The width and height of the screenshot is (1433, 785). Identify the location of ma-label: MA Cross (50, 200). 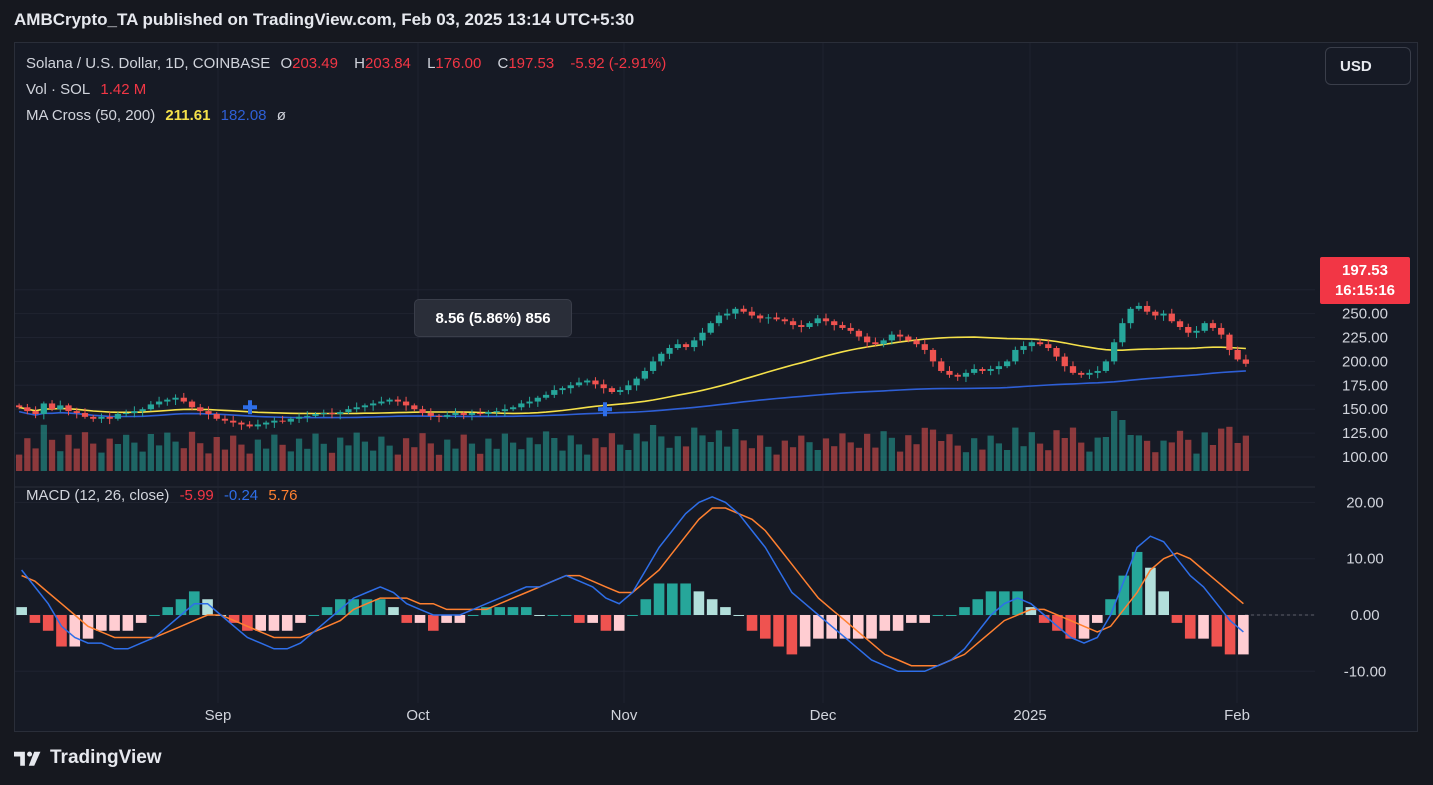
(91, 115).